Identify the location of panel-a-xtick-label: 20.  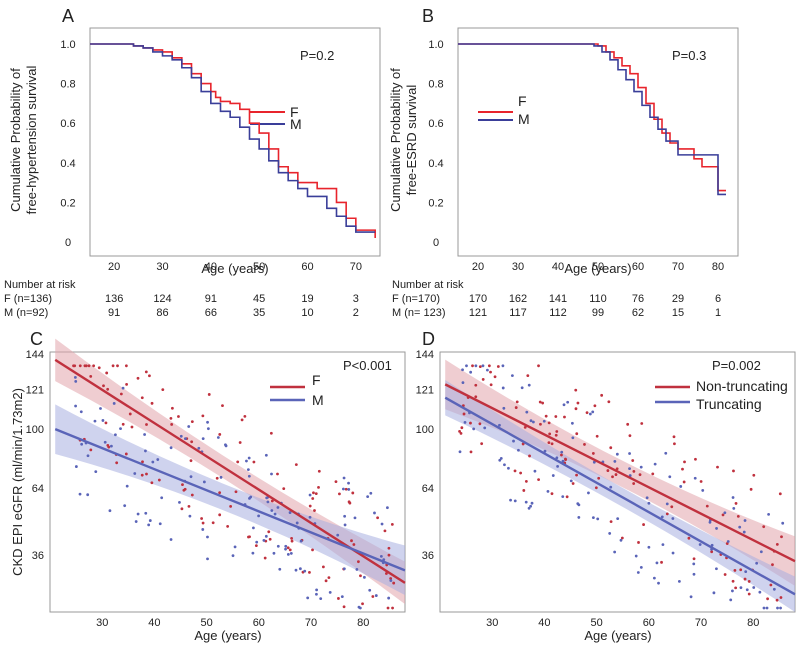
(114, 267).